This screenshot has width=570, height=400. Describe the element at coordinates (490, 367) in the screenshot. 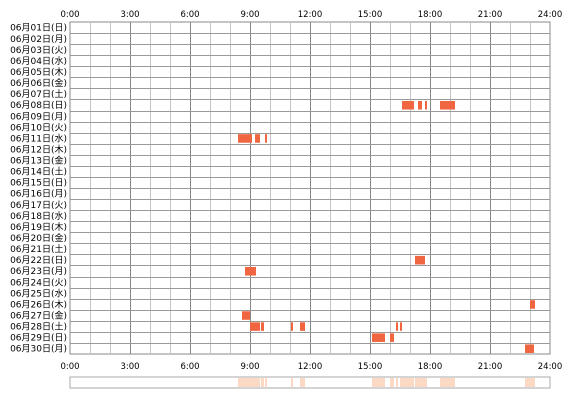

I see `x-tick-label-bottom: 21:00` at that location.